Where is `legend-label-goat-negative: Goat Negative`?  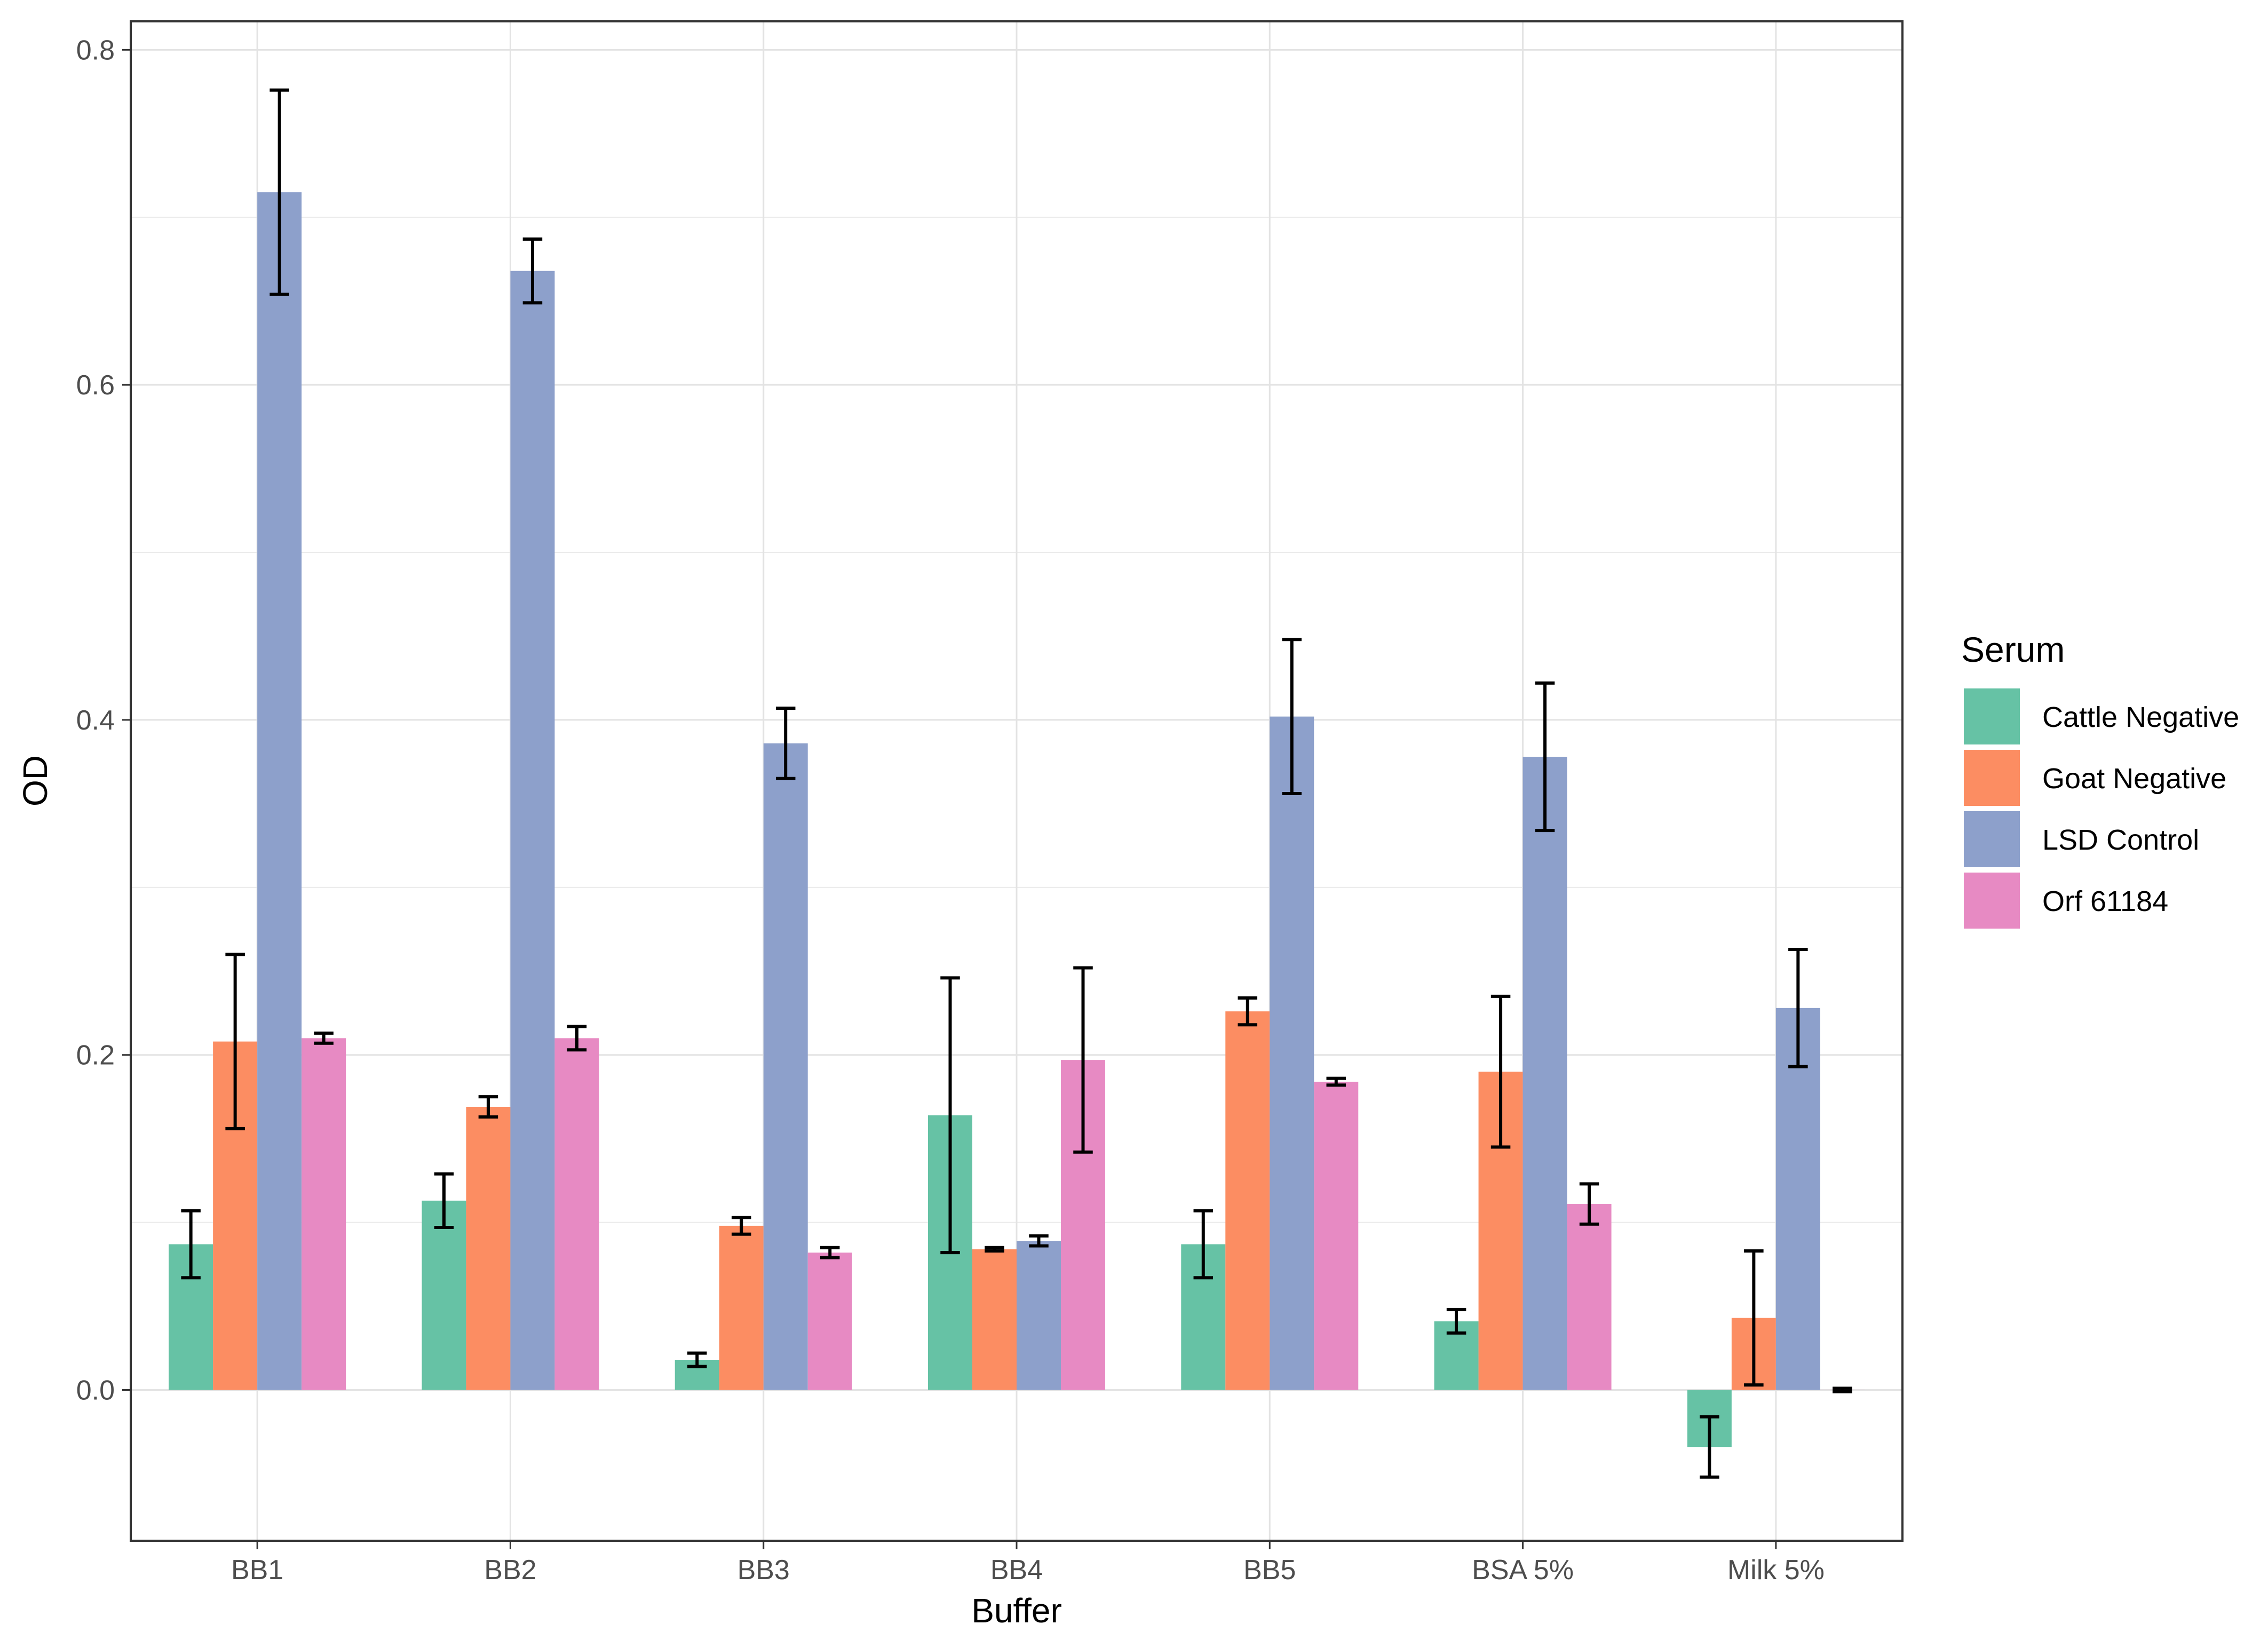 legend-label-goat-negative: Goat Negative is located at coordinates (2134, 779).